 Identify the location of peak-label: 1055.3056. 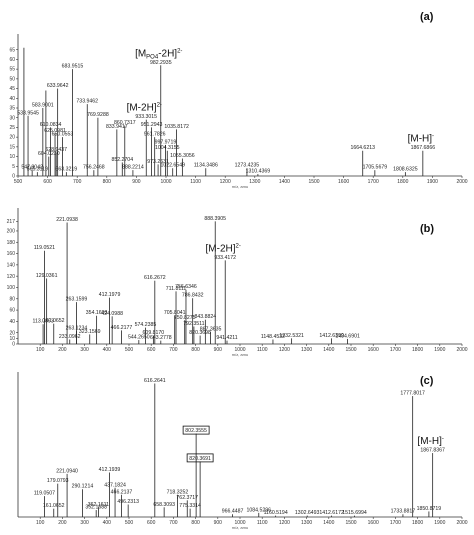
(182, 156).